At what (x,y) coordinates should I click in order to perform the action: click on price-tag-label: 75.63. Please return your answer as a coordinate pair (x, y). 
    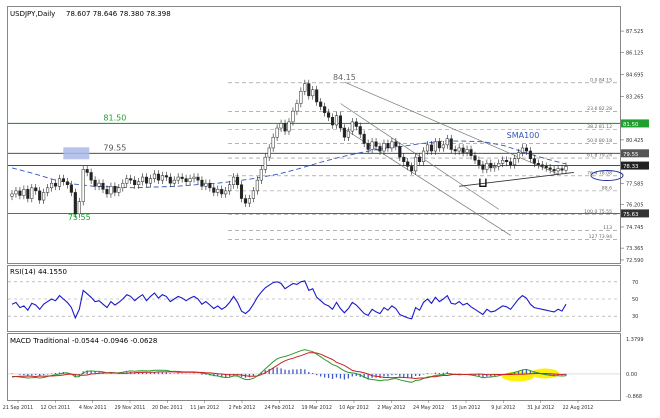
    Looking at the image, I should click on (630, 215).